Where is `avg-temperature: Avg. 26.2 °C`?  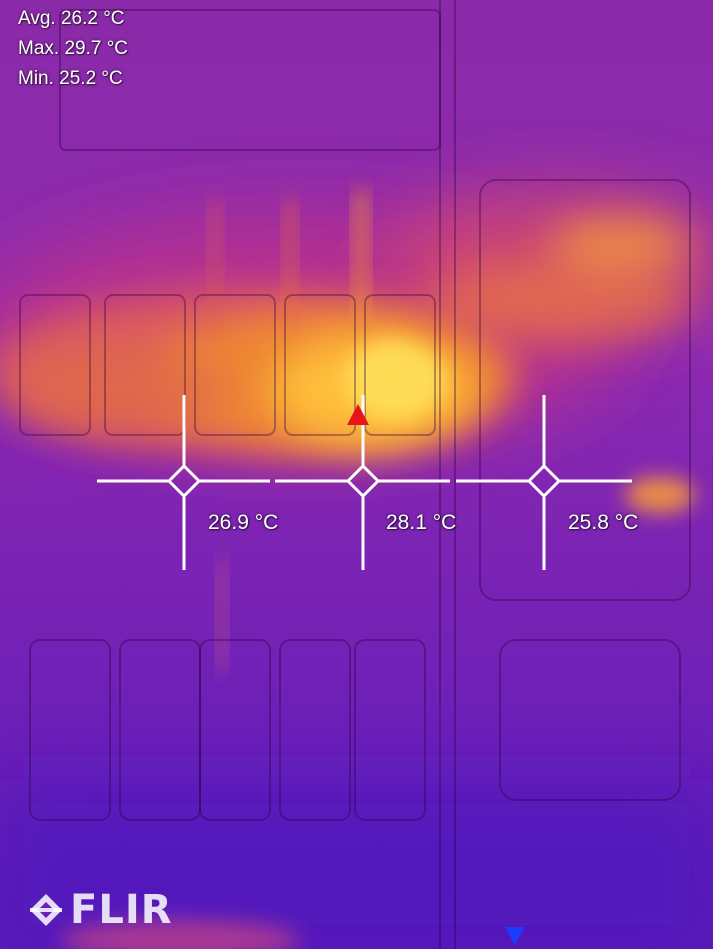
avg-temperature: Avg. 26.2 °C is located at coordinates (71, 18).